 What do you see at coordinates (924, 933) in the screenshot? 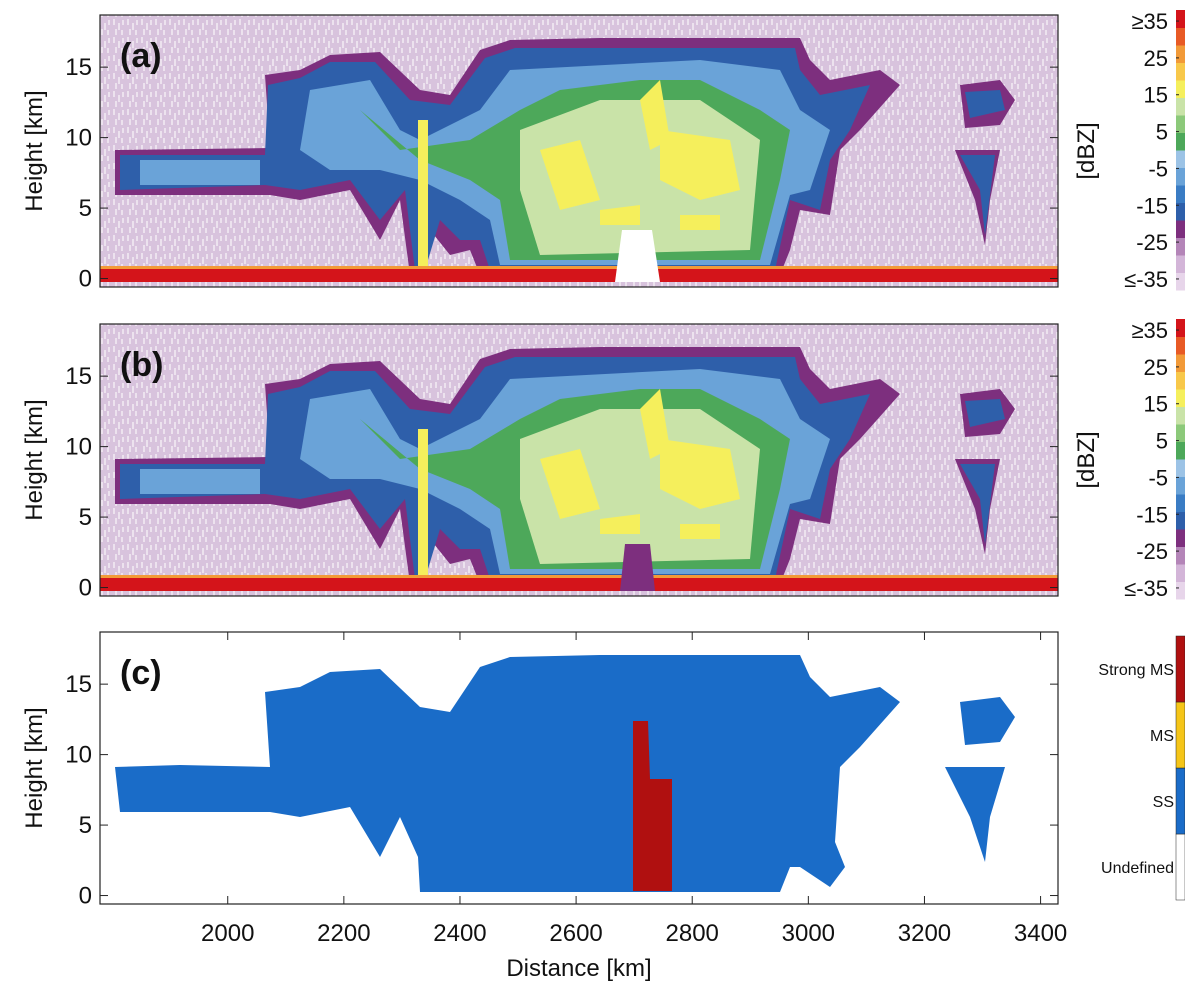
I see `x-tick-label: 3200` at bounding box center [924, 933].